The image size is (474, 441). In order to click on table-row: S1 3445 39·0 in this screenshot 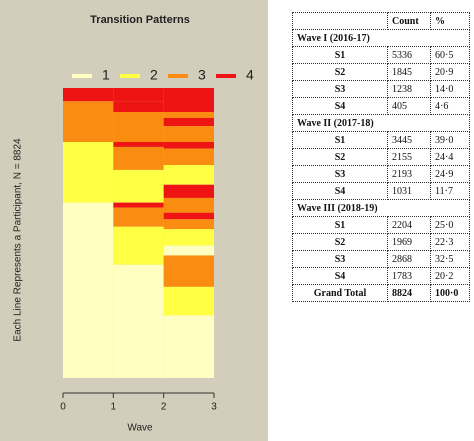, I will do `click(381, 140)`.